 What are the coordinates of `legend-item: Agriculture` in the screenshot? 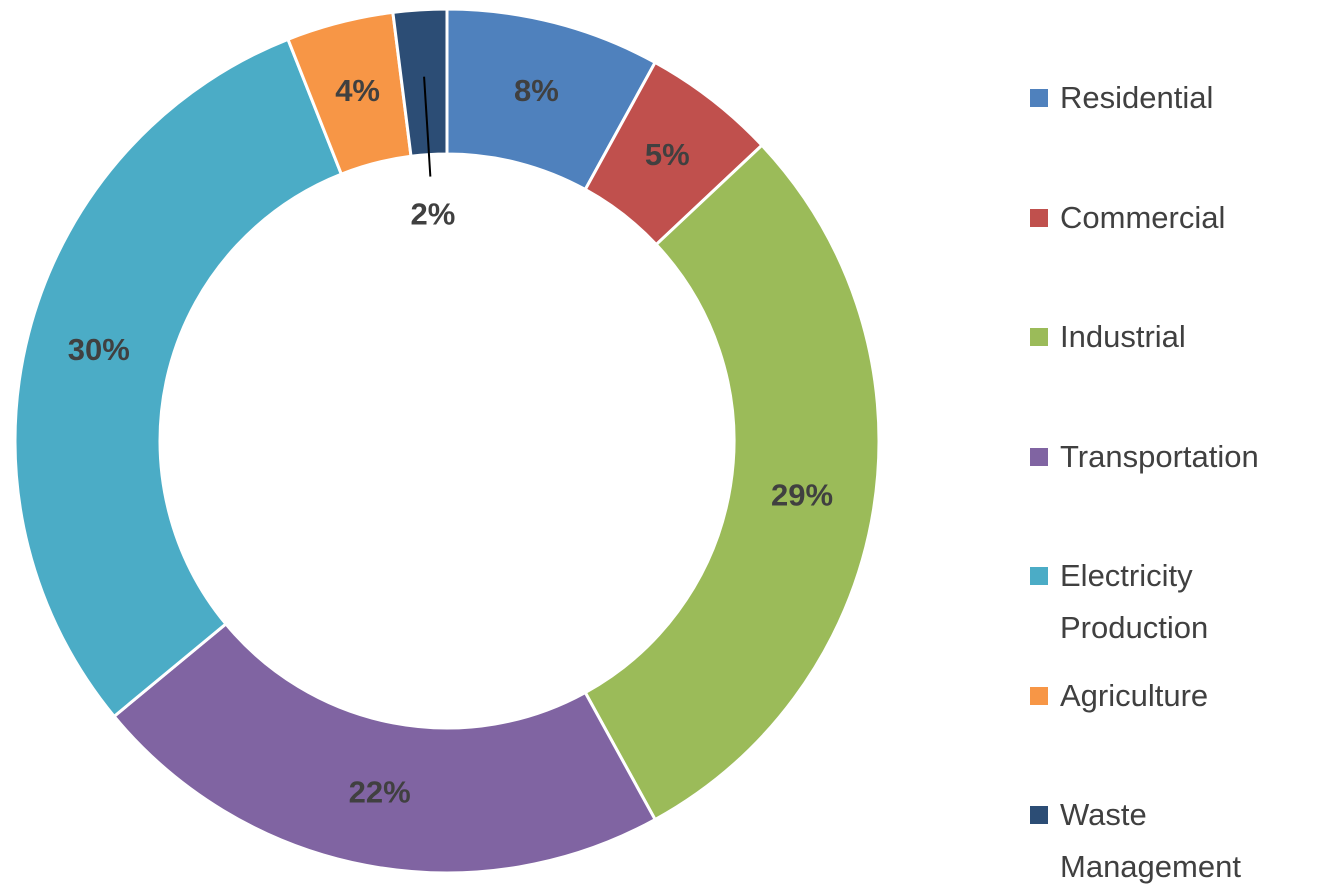 It's located at (1175, 696).